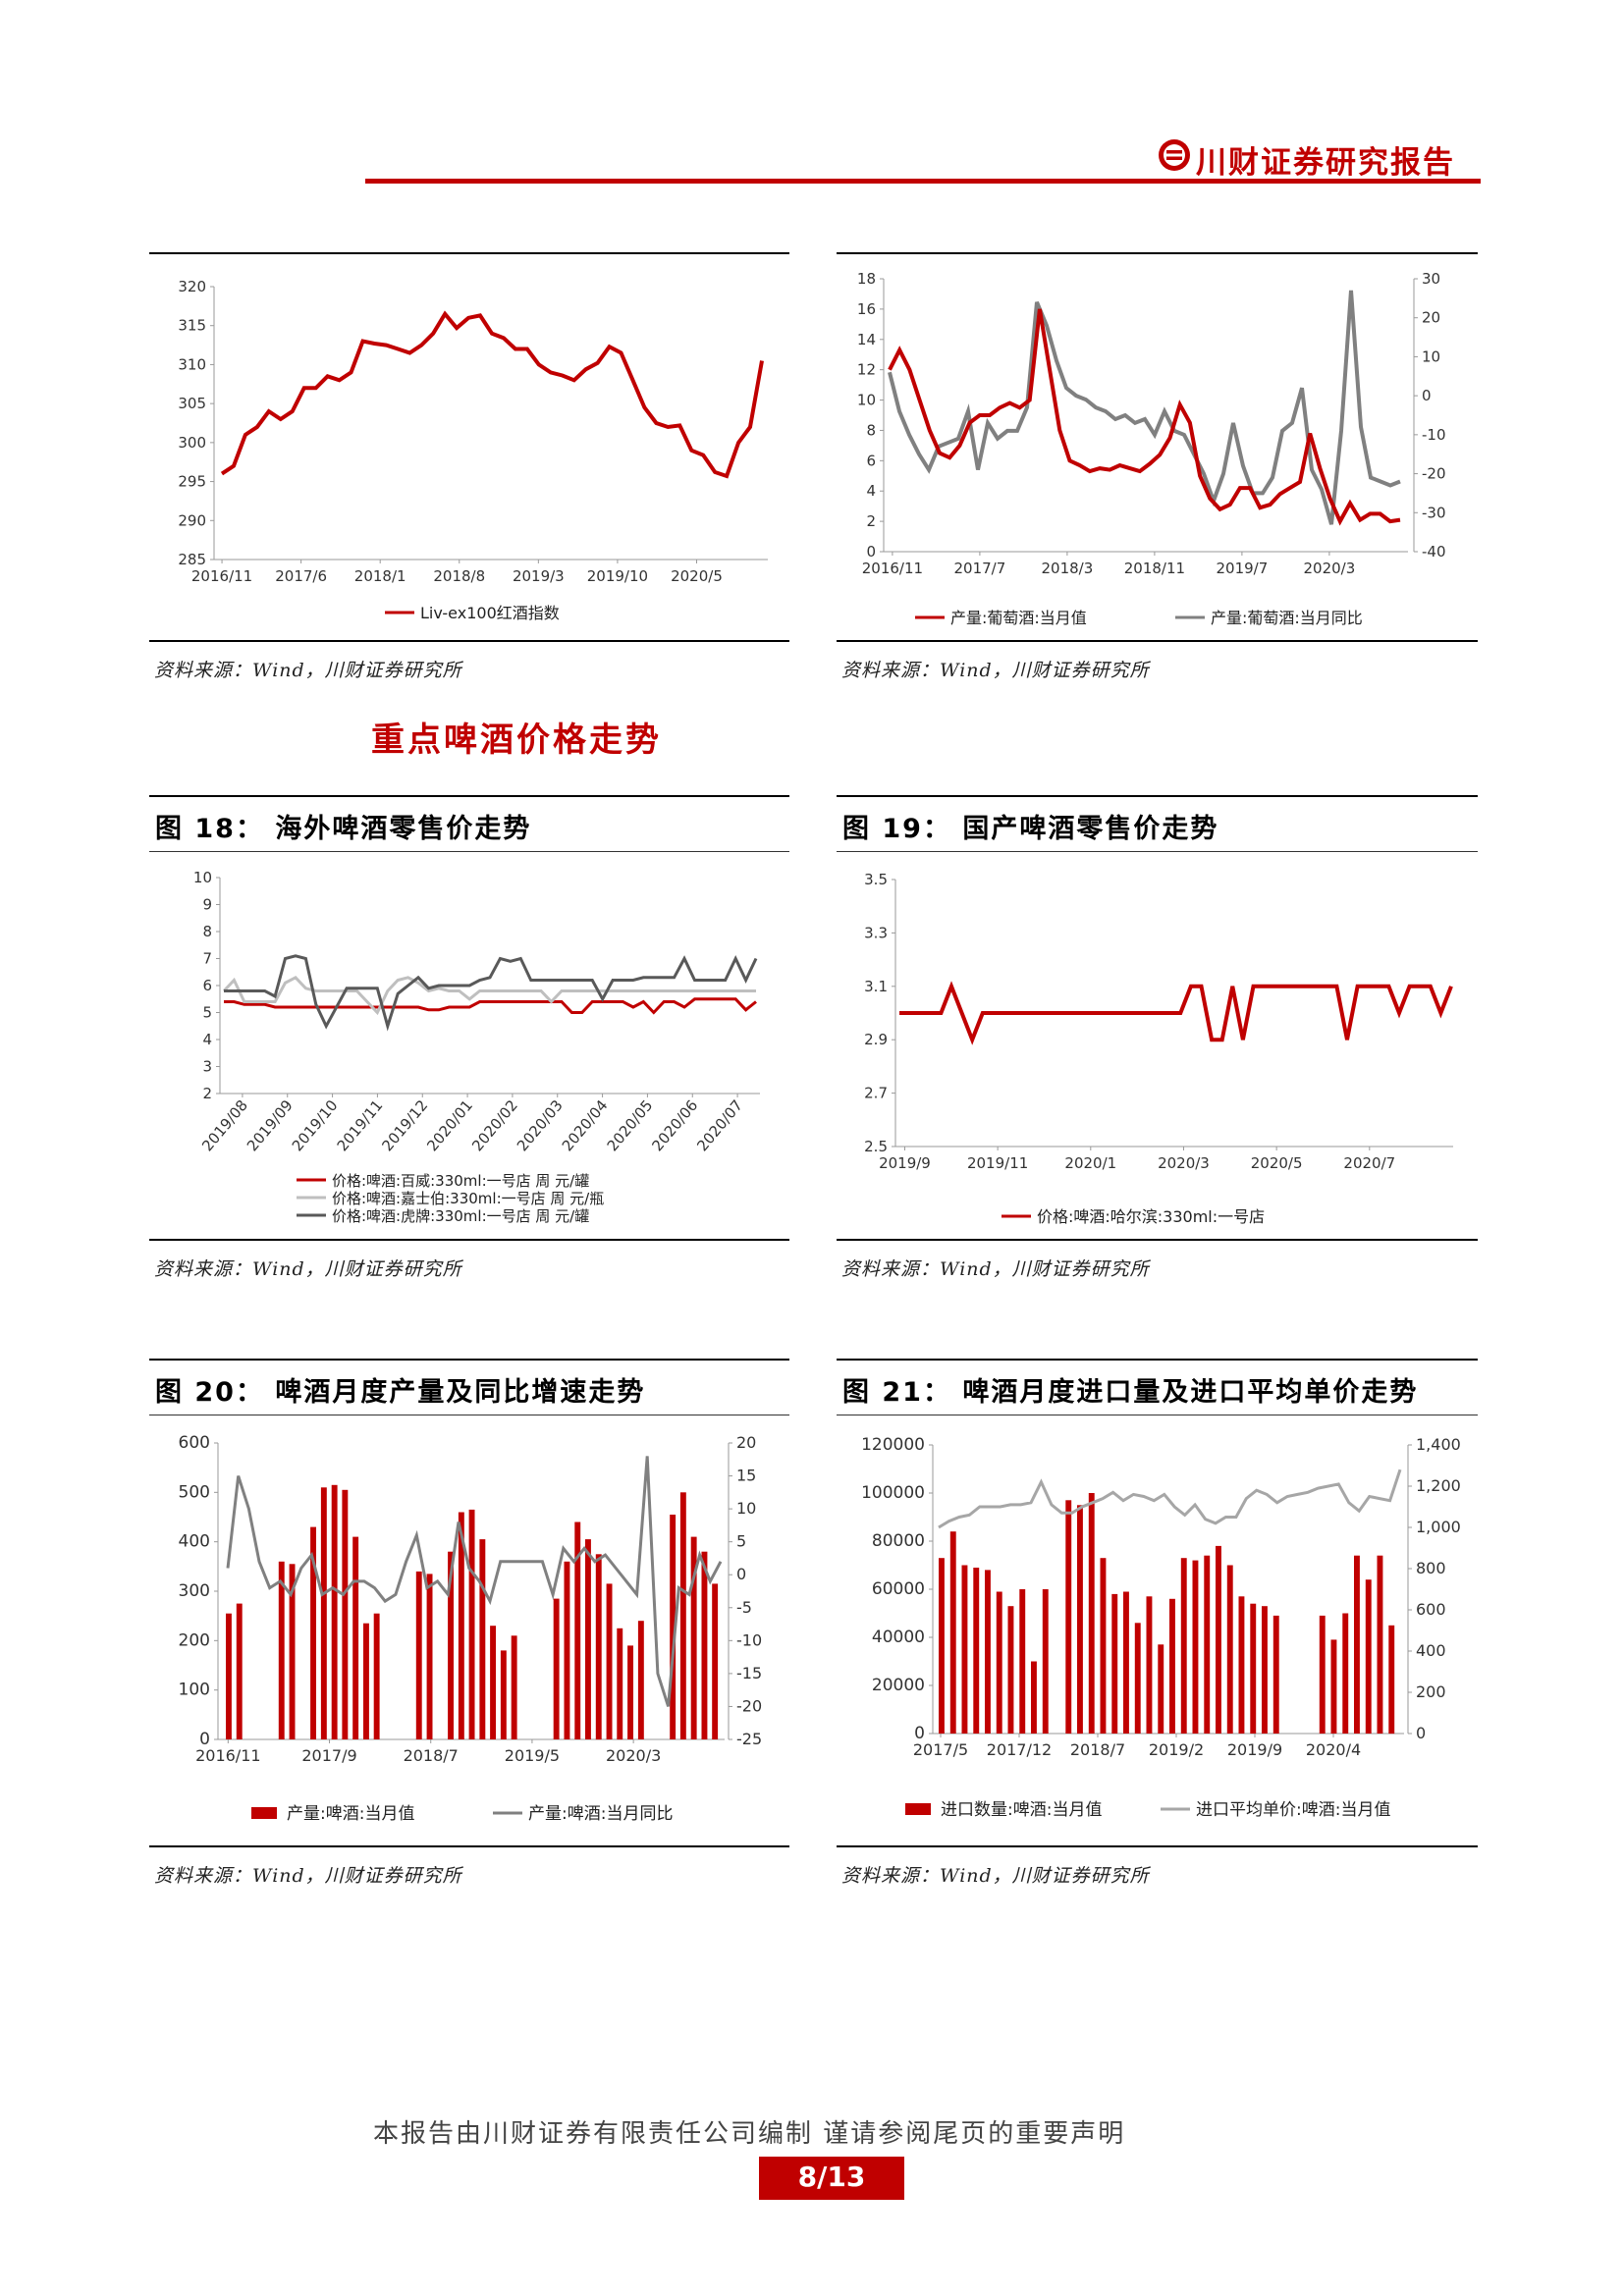 This screenshot has width=1624, height=2296. I want to click on legend-label: 进口数量:啤酒:当月值, so click(1021, 1810).